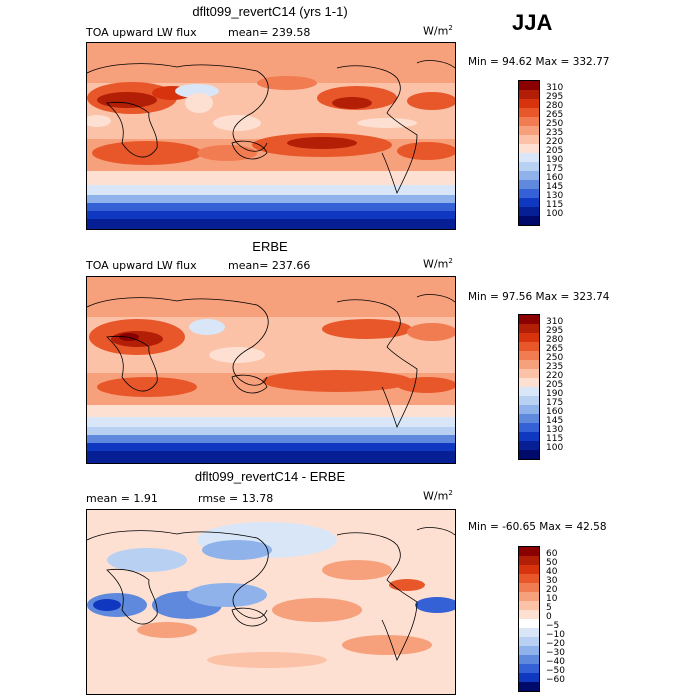 Image resolution: width=700 pixels, height=700 pixels. What do you see at coordinates (555, 412) in the screenshot?
I see `colorbar-tick-label: 160` at bounding box center [555, 412].